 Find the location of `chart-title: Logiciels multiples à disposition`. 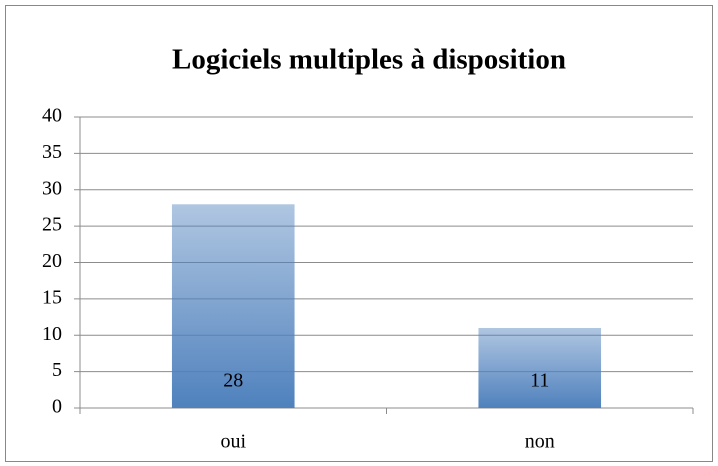

chart-title: Logiciels multiples à disposition is located at coordinates (369, 60).